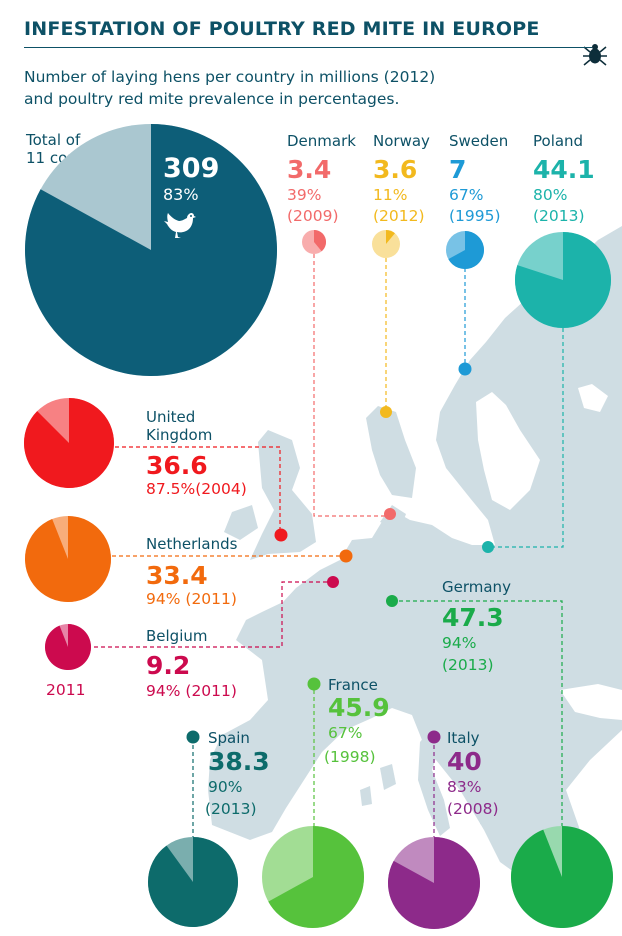 The height and width of the screenshot is (936, 622). I want to click on spain-prevalence: 90%, so click(225, 787).